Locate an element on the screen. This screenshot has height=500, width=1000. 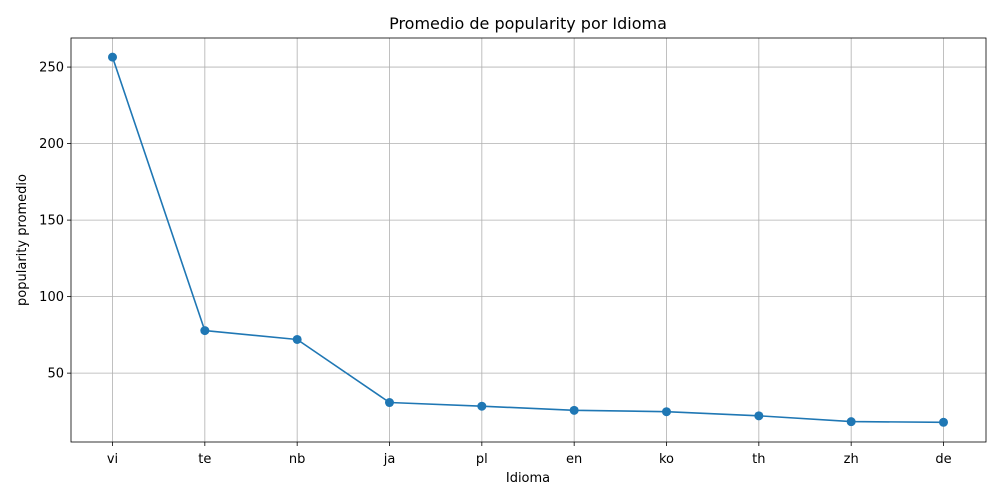
x-tick-label-zh: zh is located at coordinates (851, 459).